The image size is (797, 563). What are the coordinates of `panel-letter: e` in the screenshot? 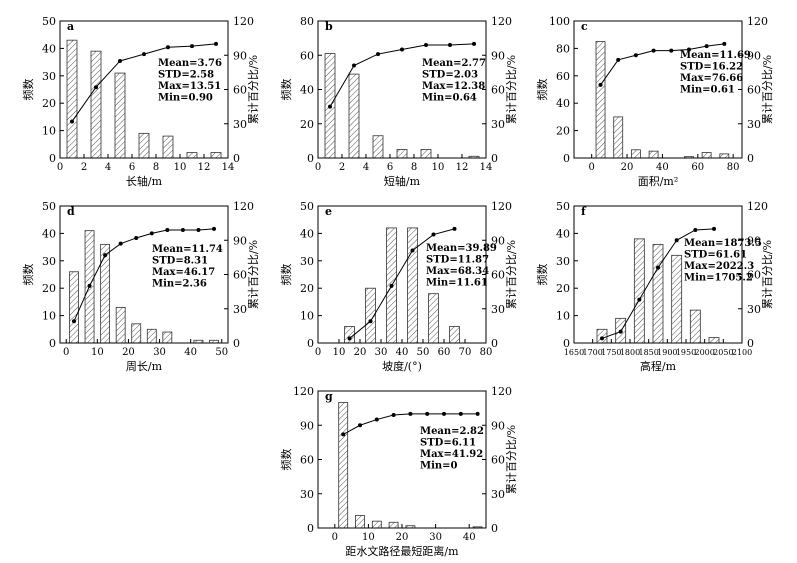 It's located at (328, 211).